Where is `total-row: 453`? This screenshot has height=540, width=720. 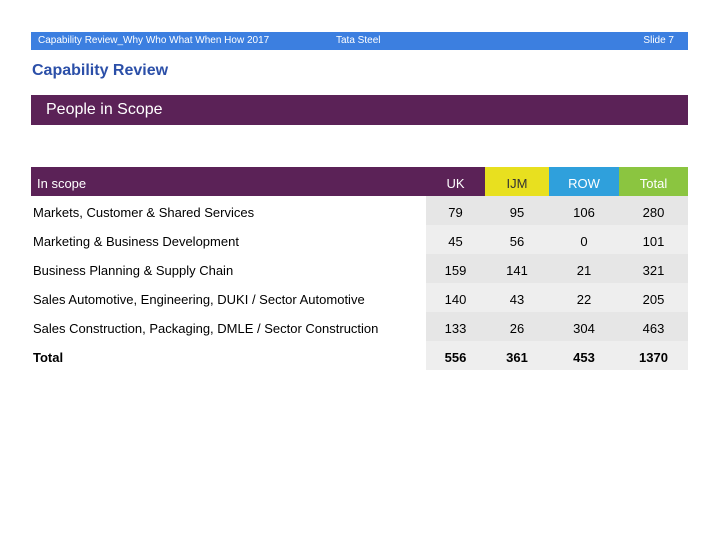
total-row: 453 is located at coordinates (584, 355).